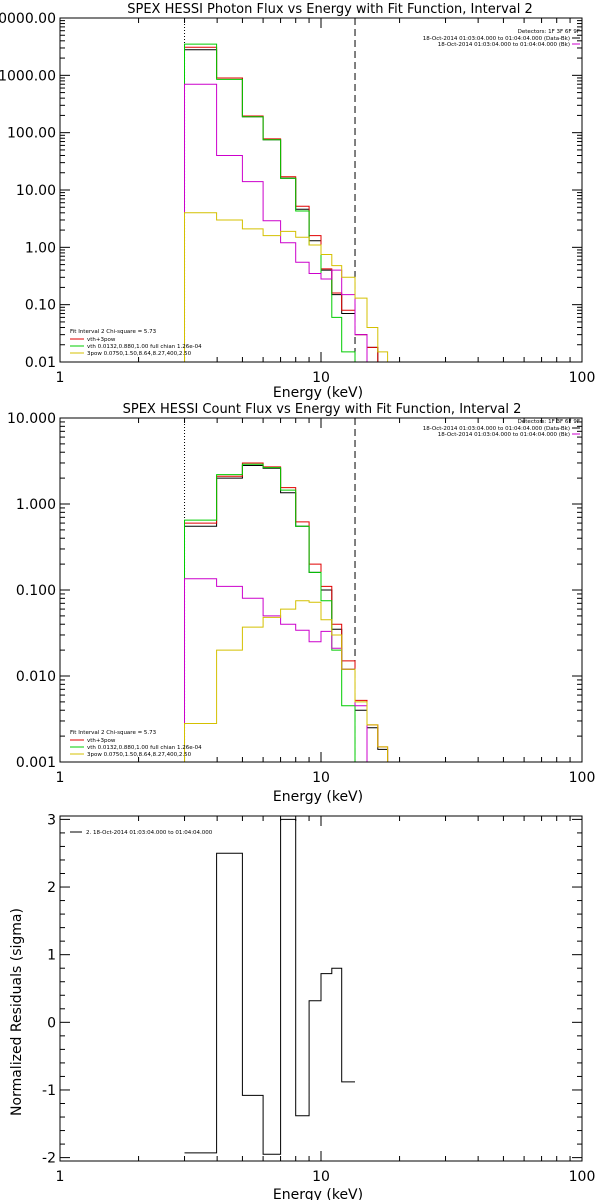 The height and width of the screenshot is (1200, 600). Describe the element at coordinates (40, 363) in the screenshot. I see `y-tick-label: 0.01` at that location.